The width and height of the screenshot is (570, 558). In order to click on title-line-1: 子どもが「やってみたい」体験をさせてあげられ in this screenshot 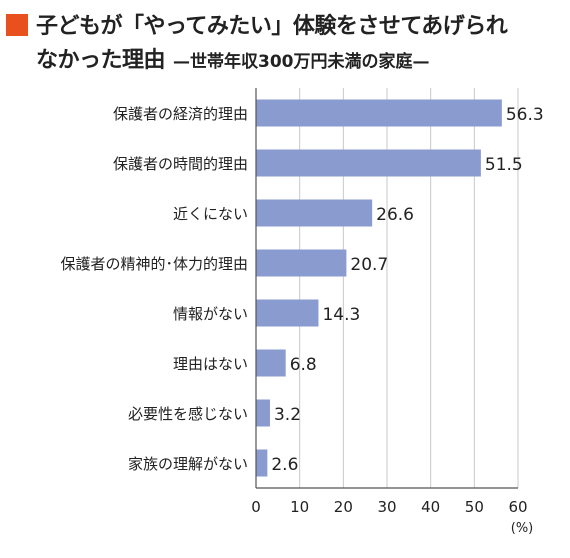, I will do `click(272, 26)`.